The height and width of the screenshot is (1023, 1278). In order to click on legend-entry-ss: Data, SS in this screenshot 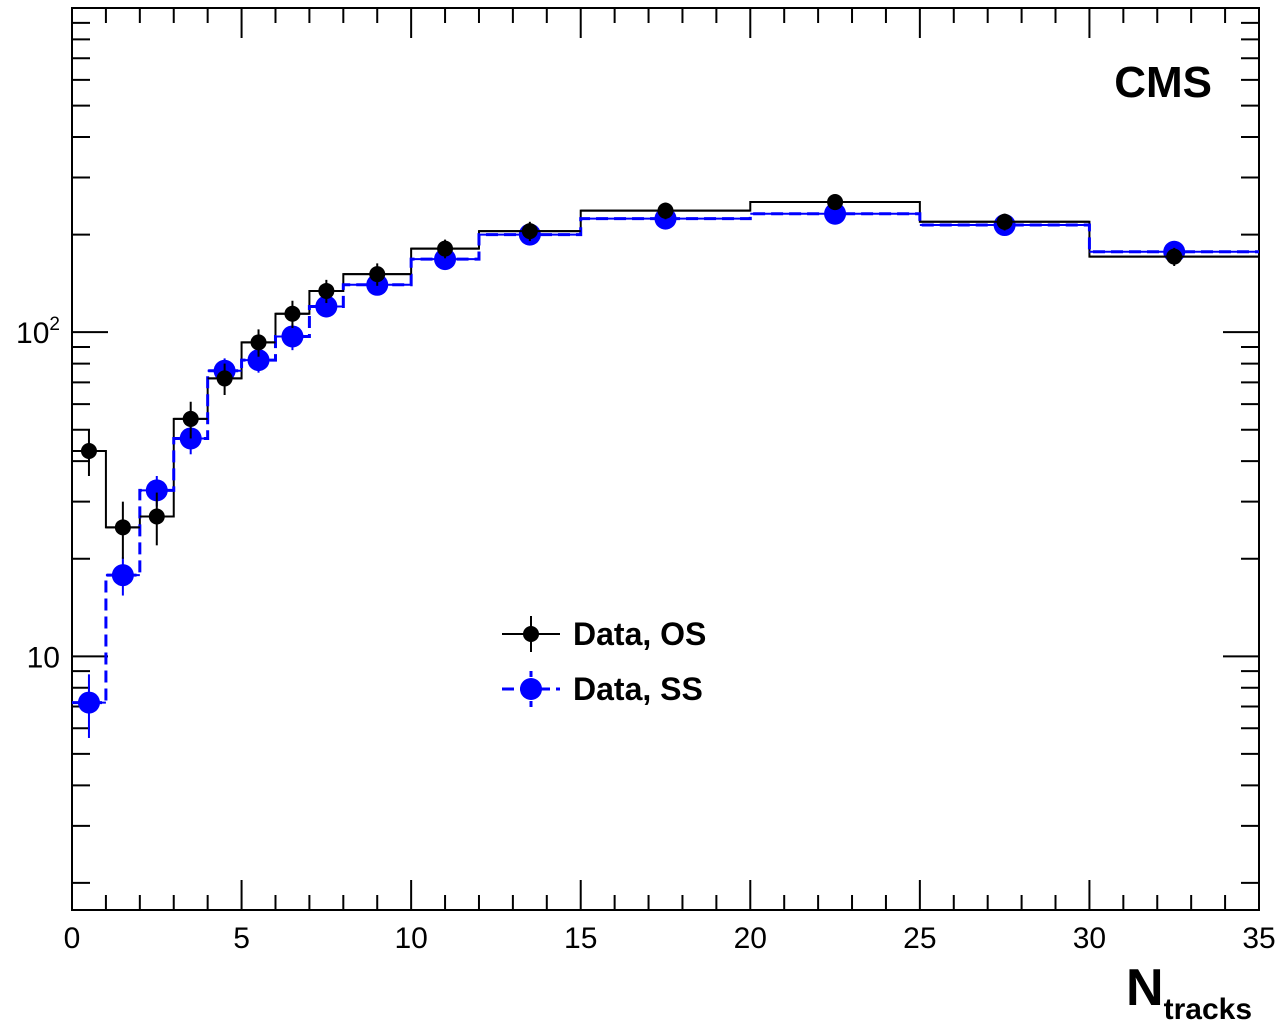, I will do `click(602, 689)`.